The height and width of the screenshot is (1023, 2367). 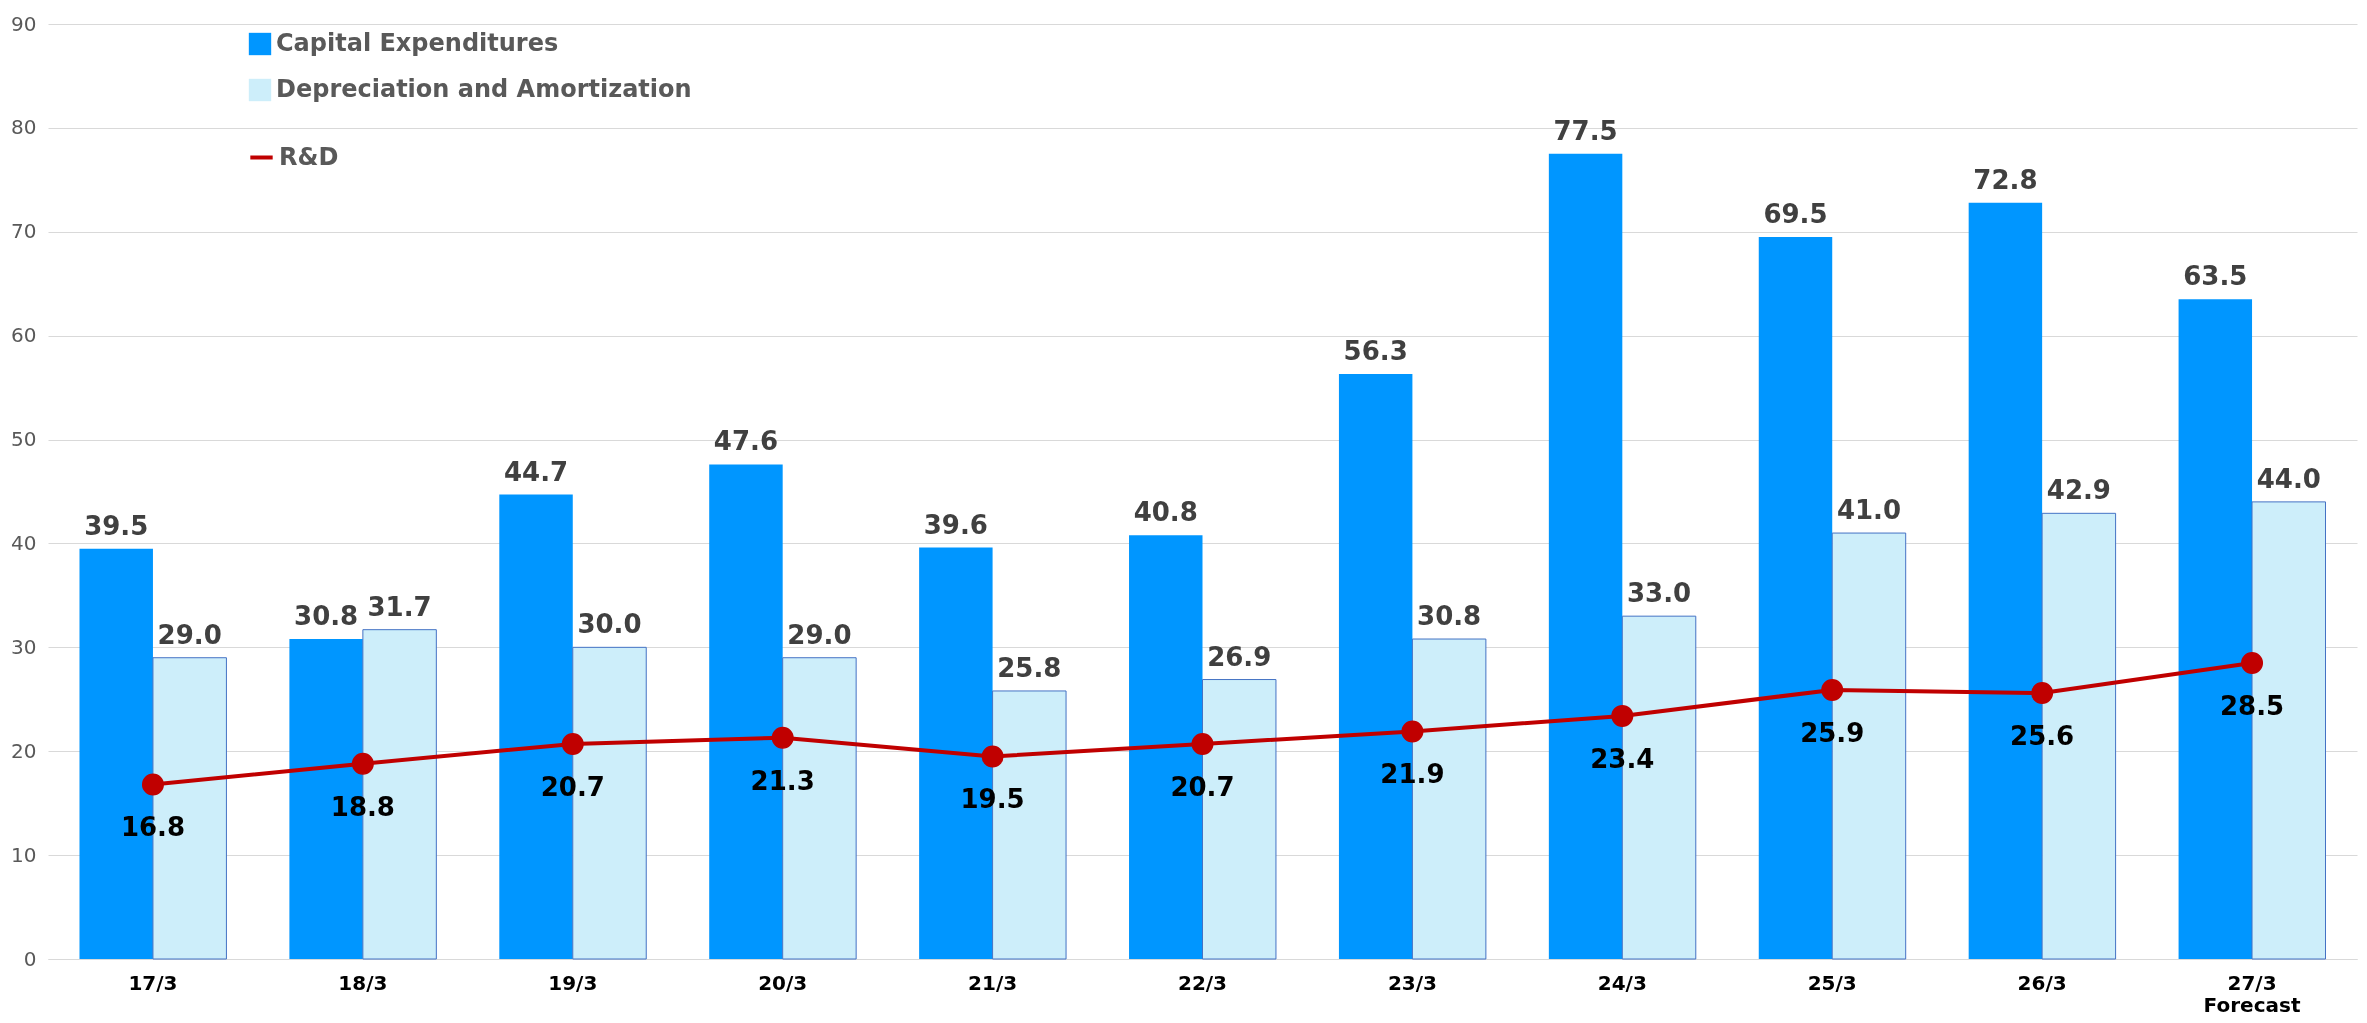 What do you see at coordinates (24, 542) in the screenshot?
I see `y-tick-label: 40` at bounding box center [24, 542].